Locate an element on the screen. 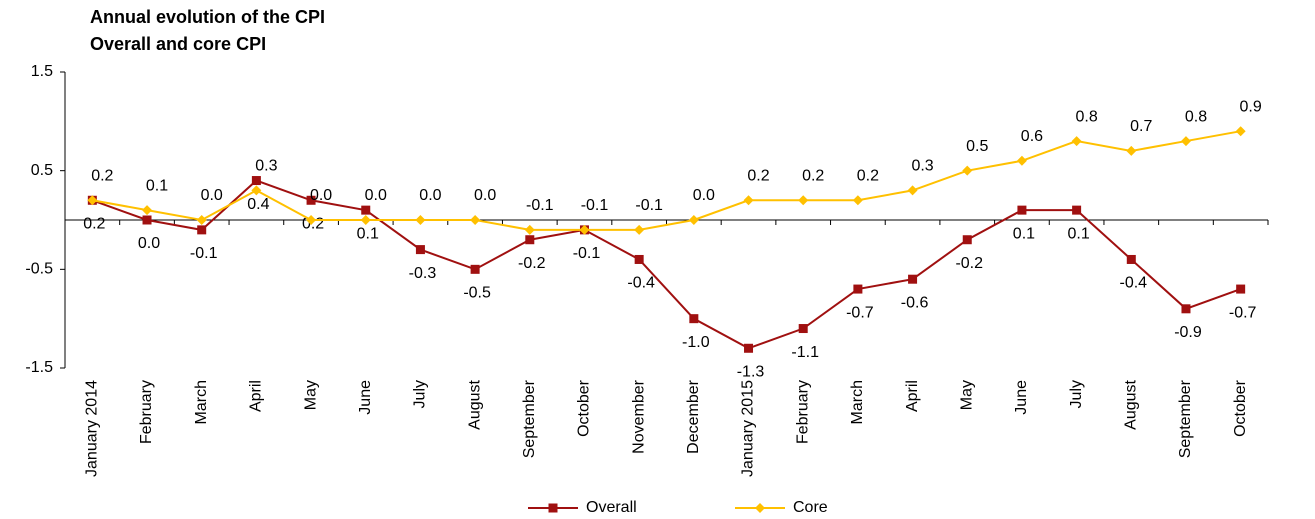  data-label: -1.3 is located at coordinates (751, 371).